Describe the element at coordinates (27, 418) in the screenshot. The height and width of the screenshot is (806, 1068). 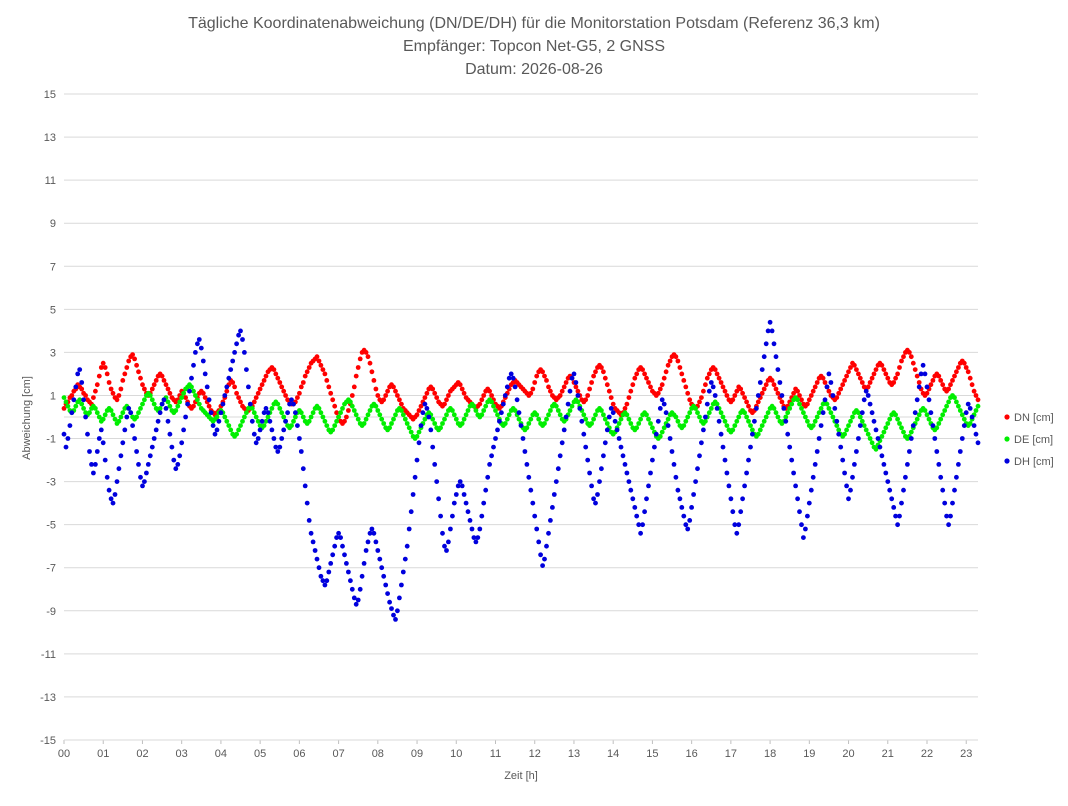
I see `y-axis-label: Abweichung [cm]` at that location.